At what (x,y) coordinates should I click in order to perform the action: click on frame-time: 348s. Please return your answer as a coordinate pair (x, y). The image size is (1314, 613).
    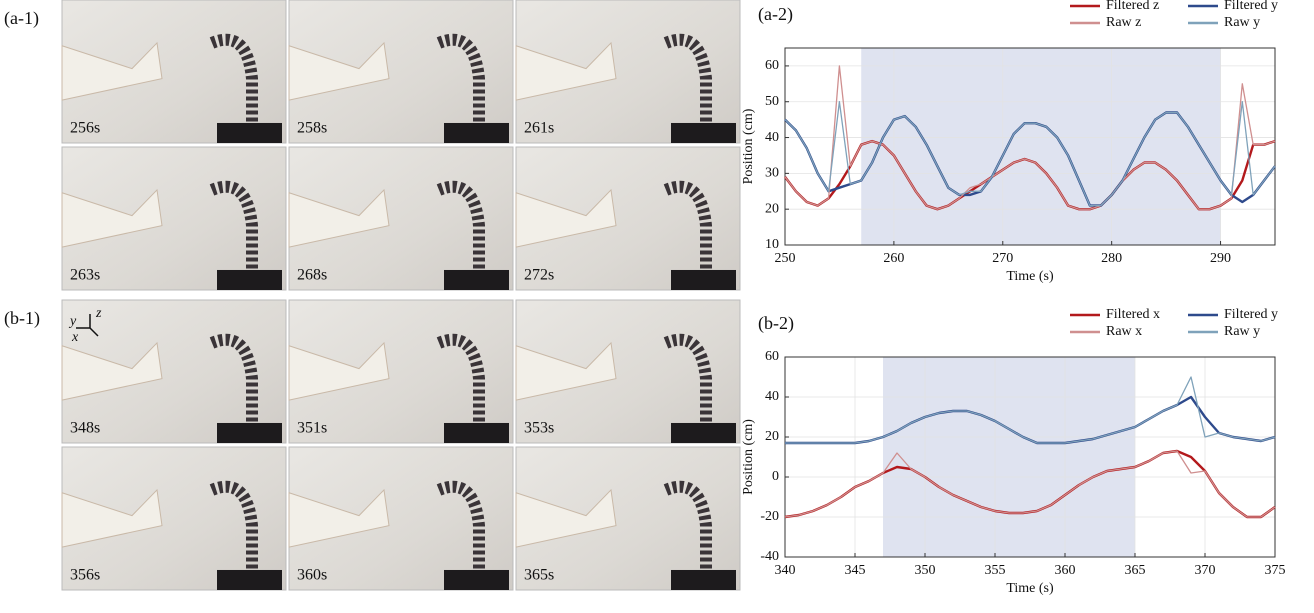
    Looking at the image, I should click on (85, 428).